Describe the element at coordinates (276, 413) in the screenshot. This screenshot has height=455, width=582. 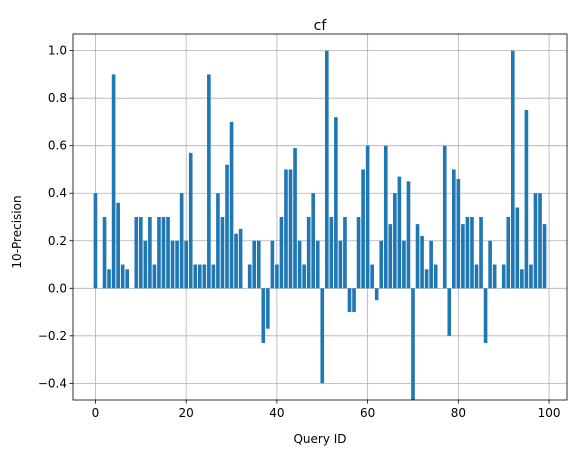
I see `x-tick-label: 40` at that location.